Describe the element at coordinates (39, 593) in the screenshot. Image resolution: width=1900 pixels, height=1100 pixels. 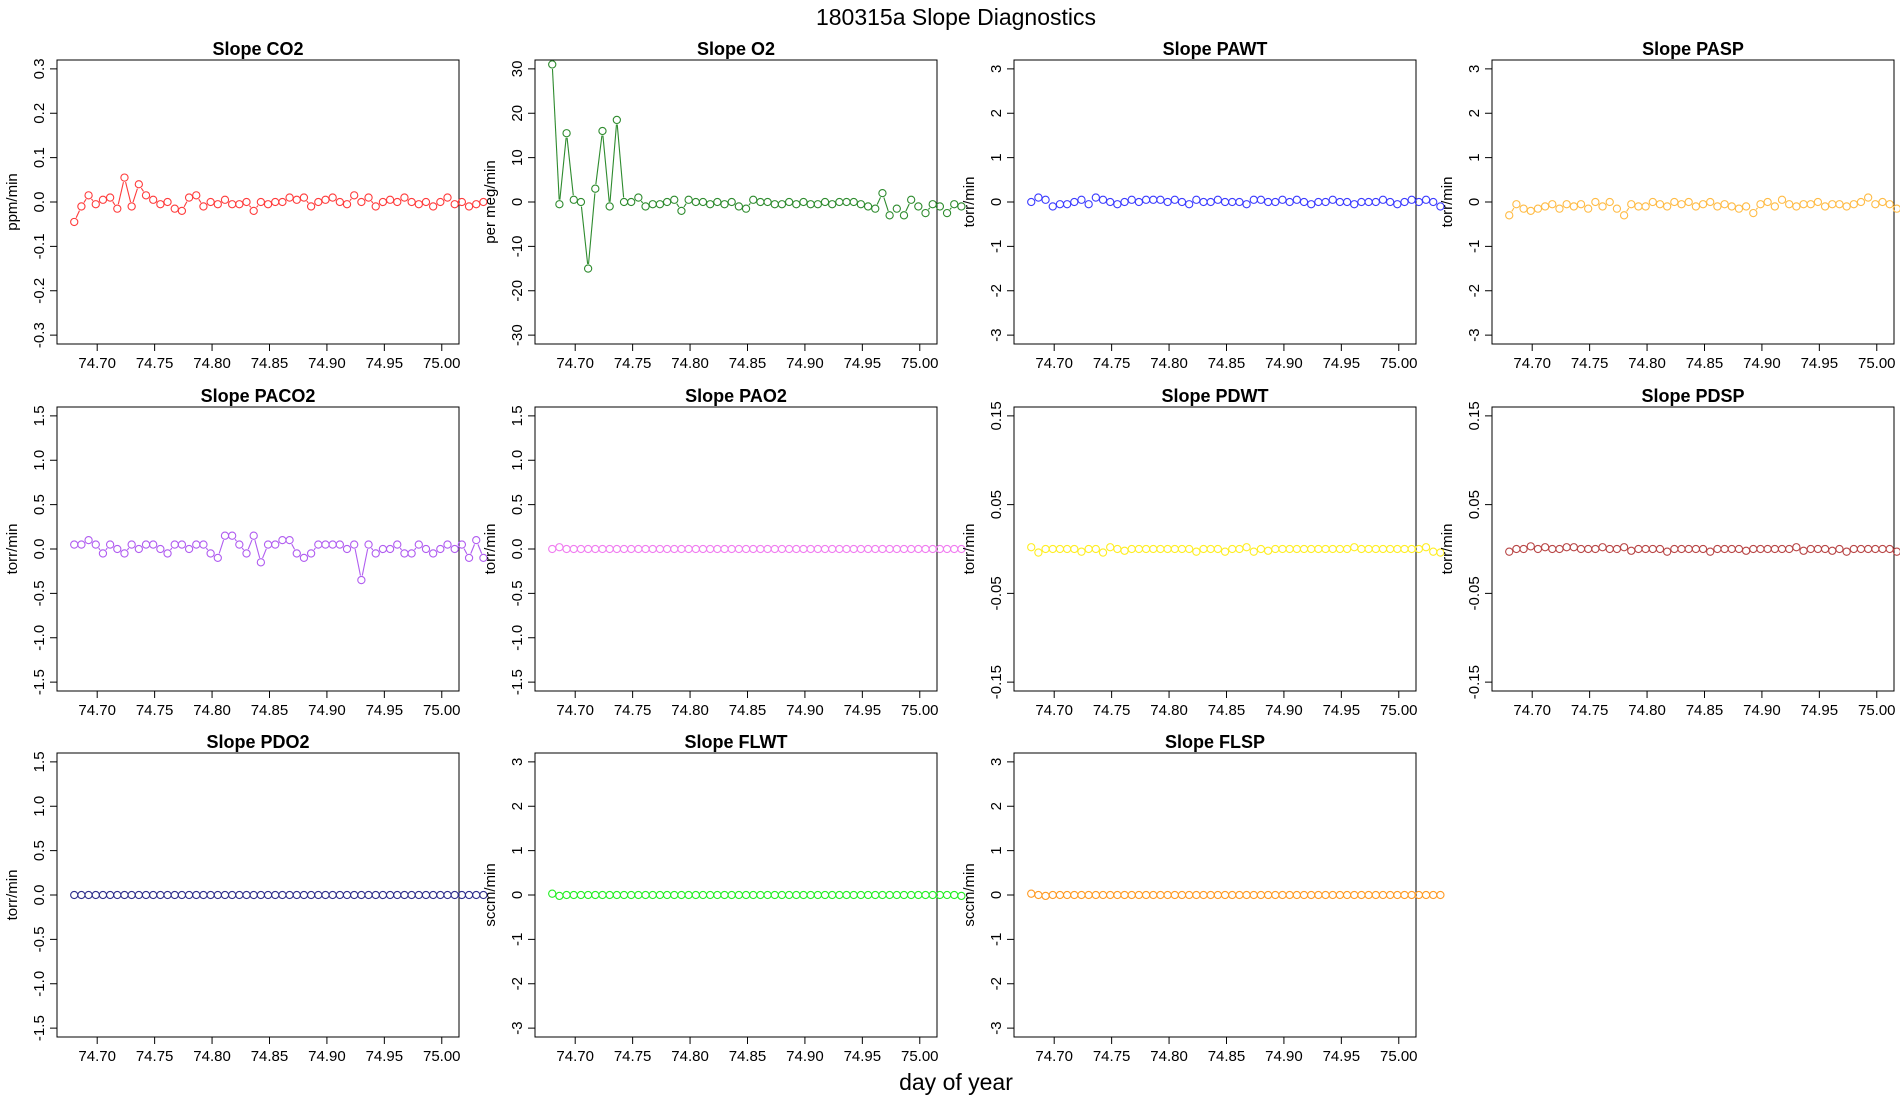
I see `y-tick-label: -0.5` at that location.